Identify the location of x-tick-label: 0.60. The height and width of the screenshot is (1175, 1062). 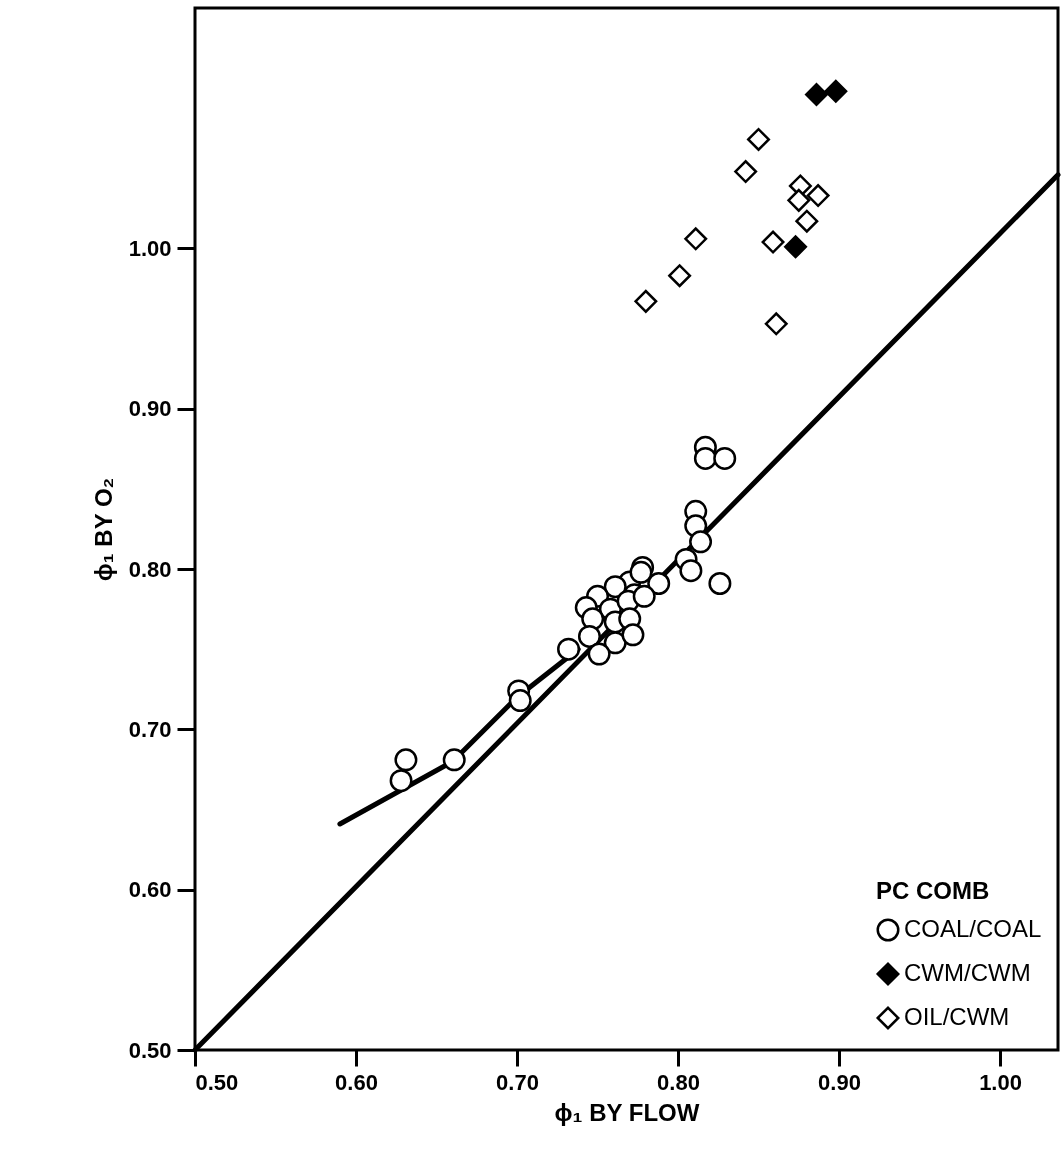
(356, 1082).